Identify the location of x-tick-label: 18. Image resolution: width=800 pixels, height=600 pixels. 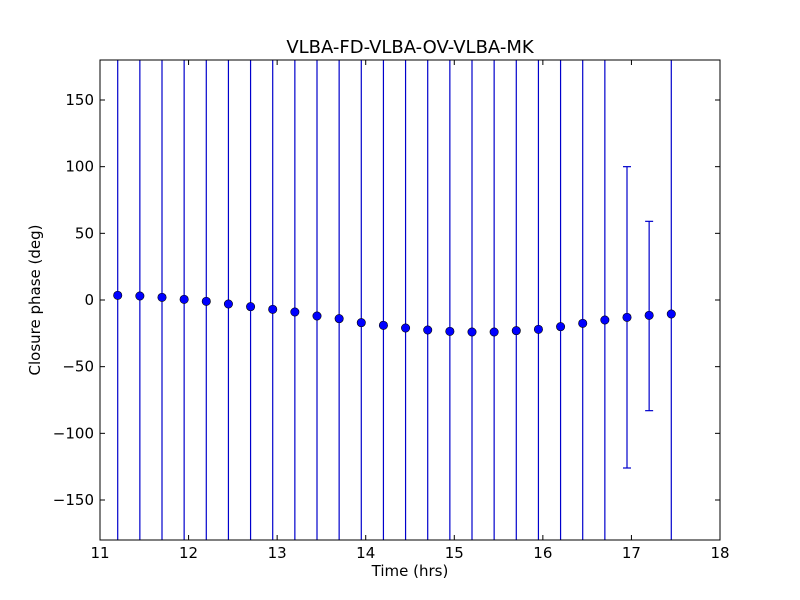
(719, 553).